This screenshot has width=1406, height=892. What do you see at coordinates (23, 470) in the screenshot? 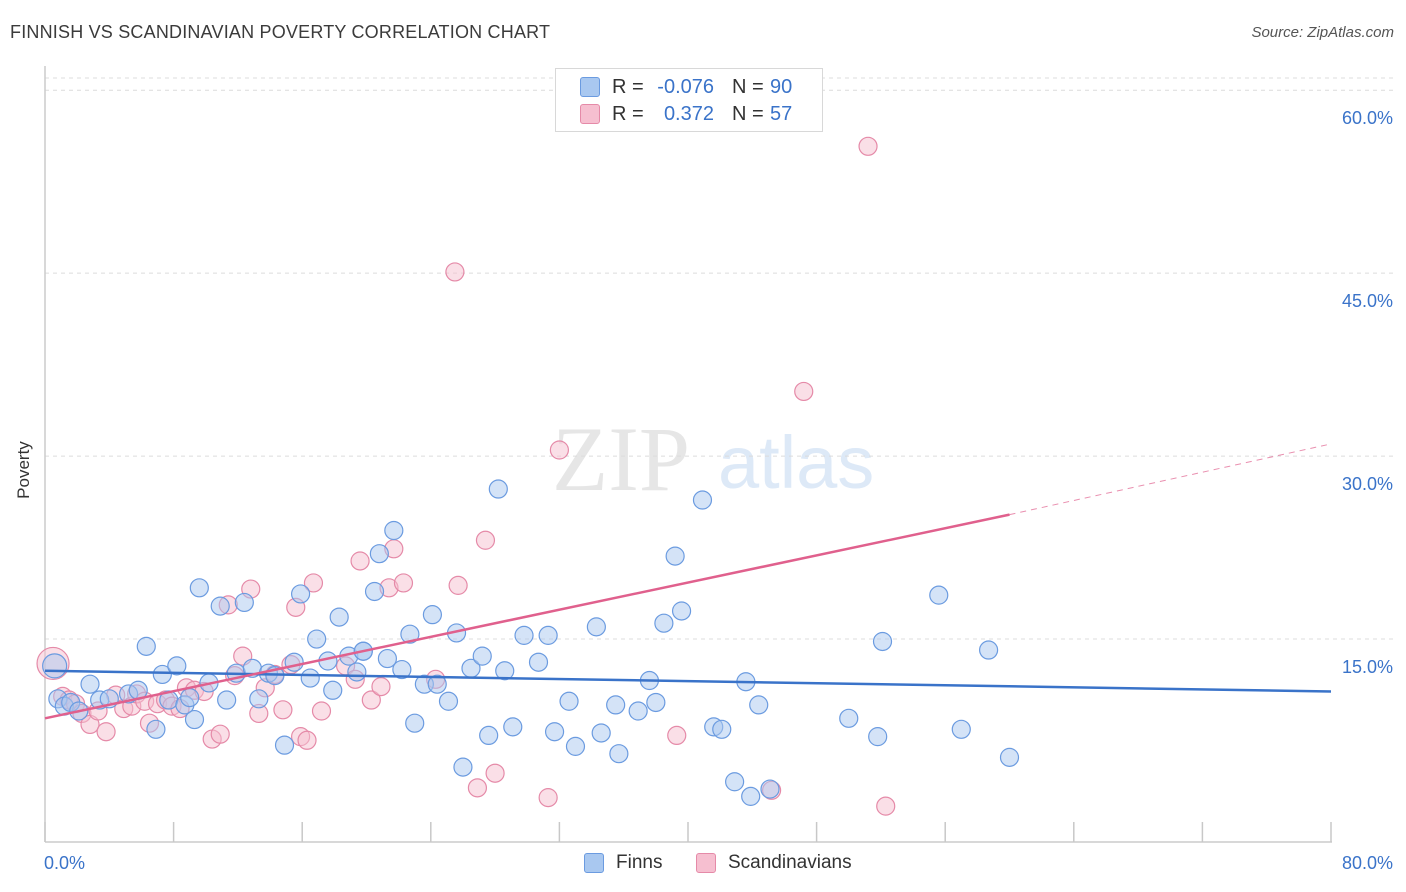
I see `y-axis-label: Poverty` at bounding box center [23, 470].